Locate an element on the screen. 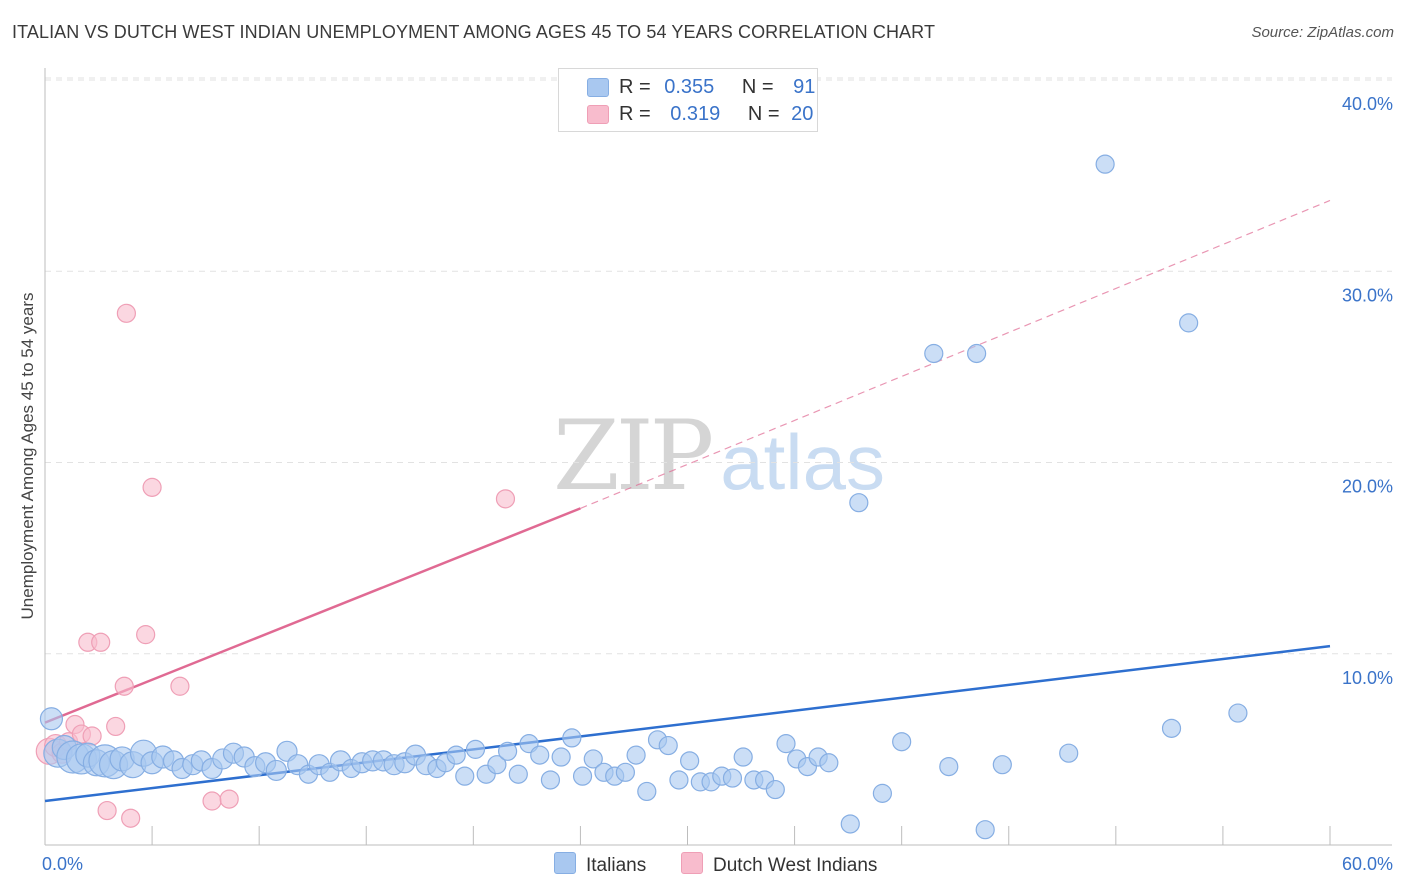  y-tick-label: 10.0% is located at coordinates (1367, 678).